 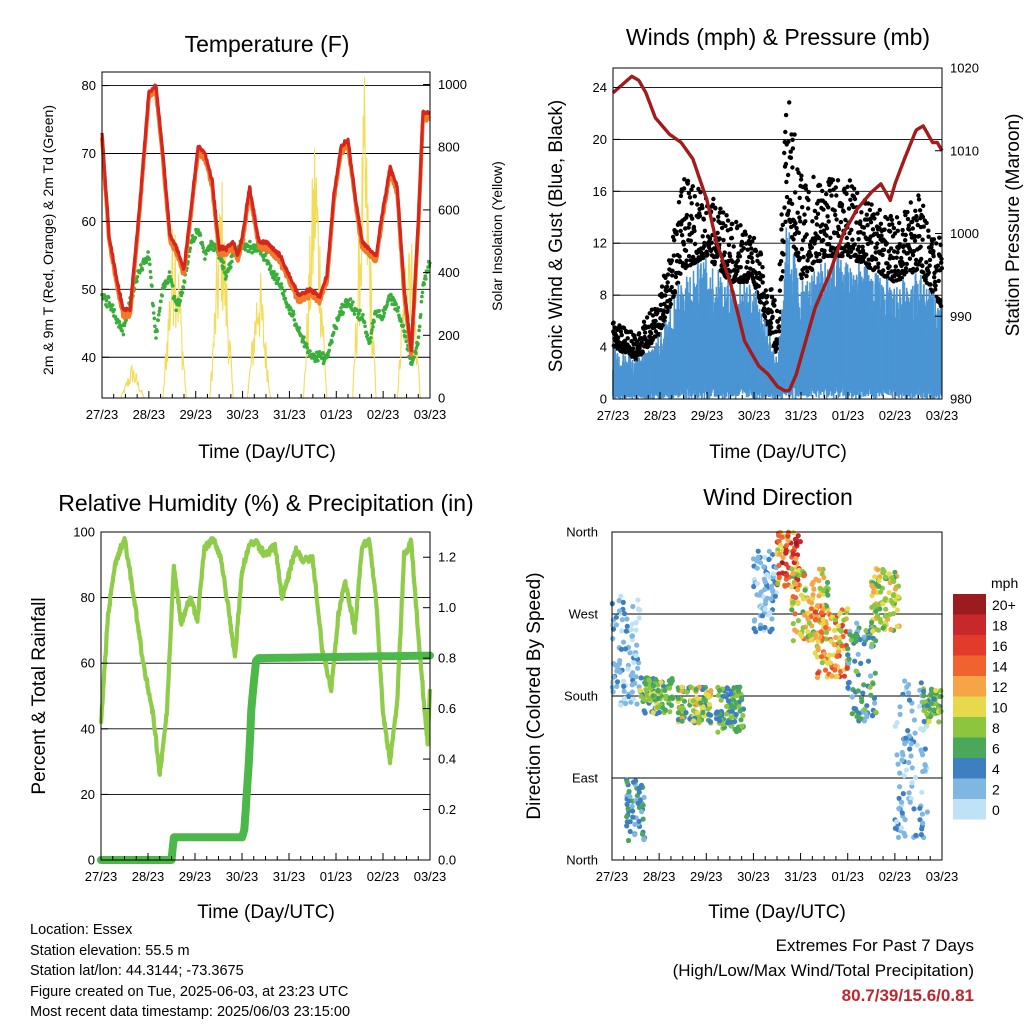 What do you see at coordinates (582, 532) in the screenshot?
I see `y-left-tick-label: North` at bounding box center [582, 532].